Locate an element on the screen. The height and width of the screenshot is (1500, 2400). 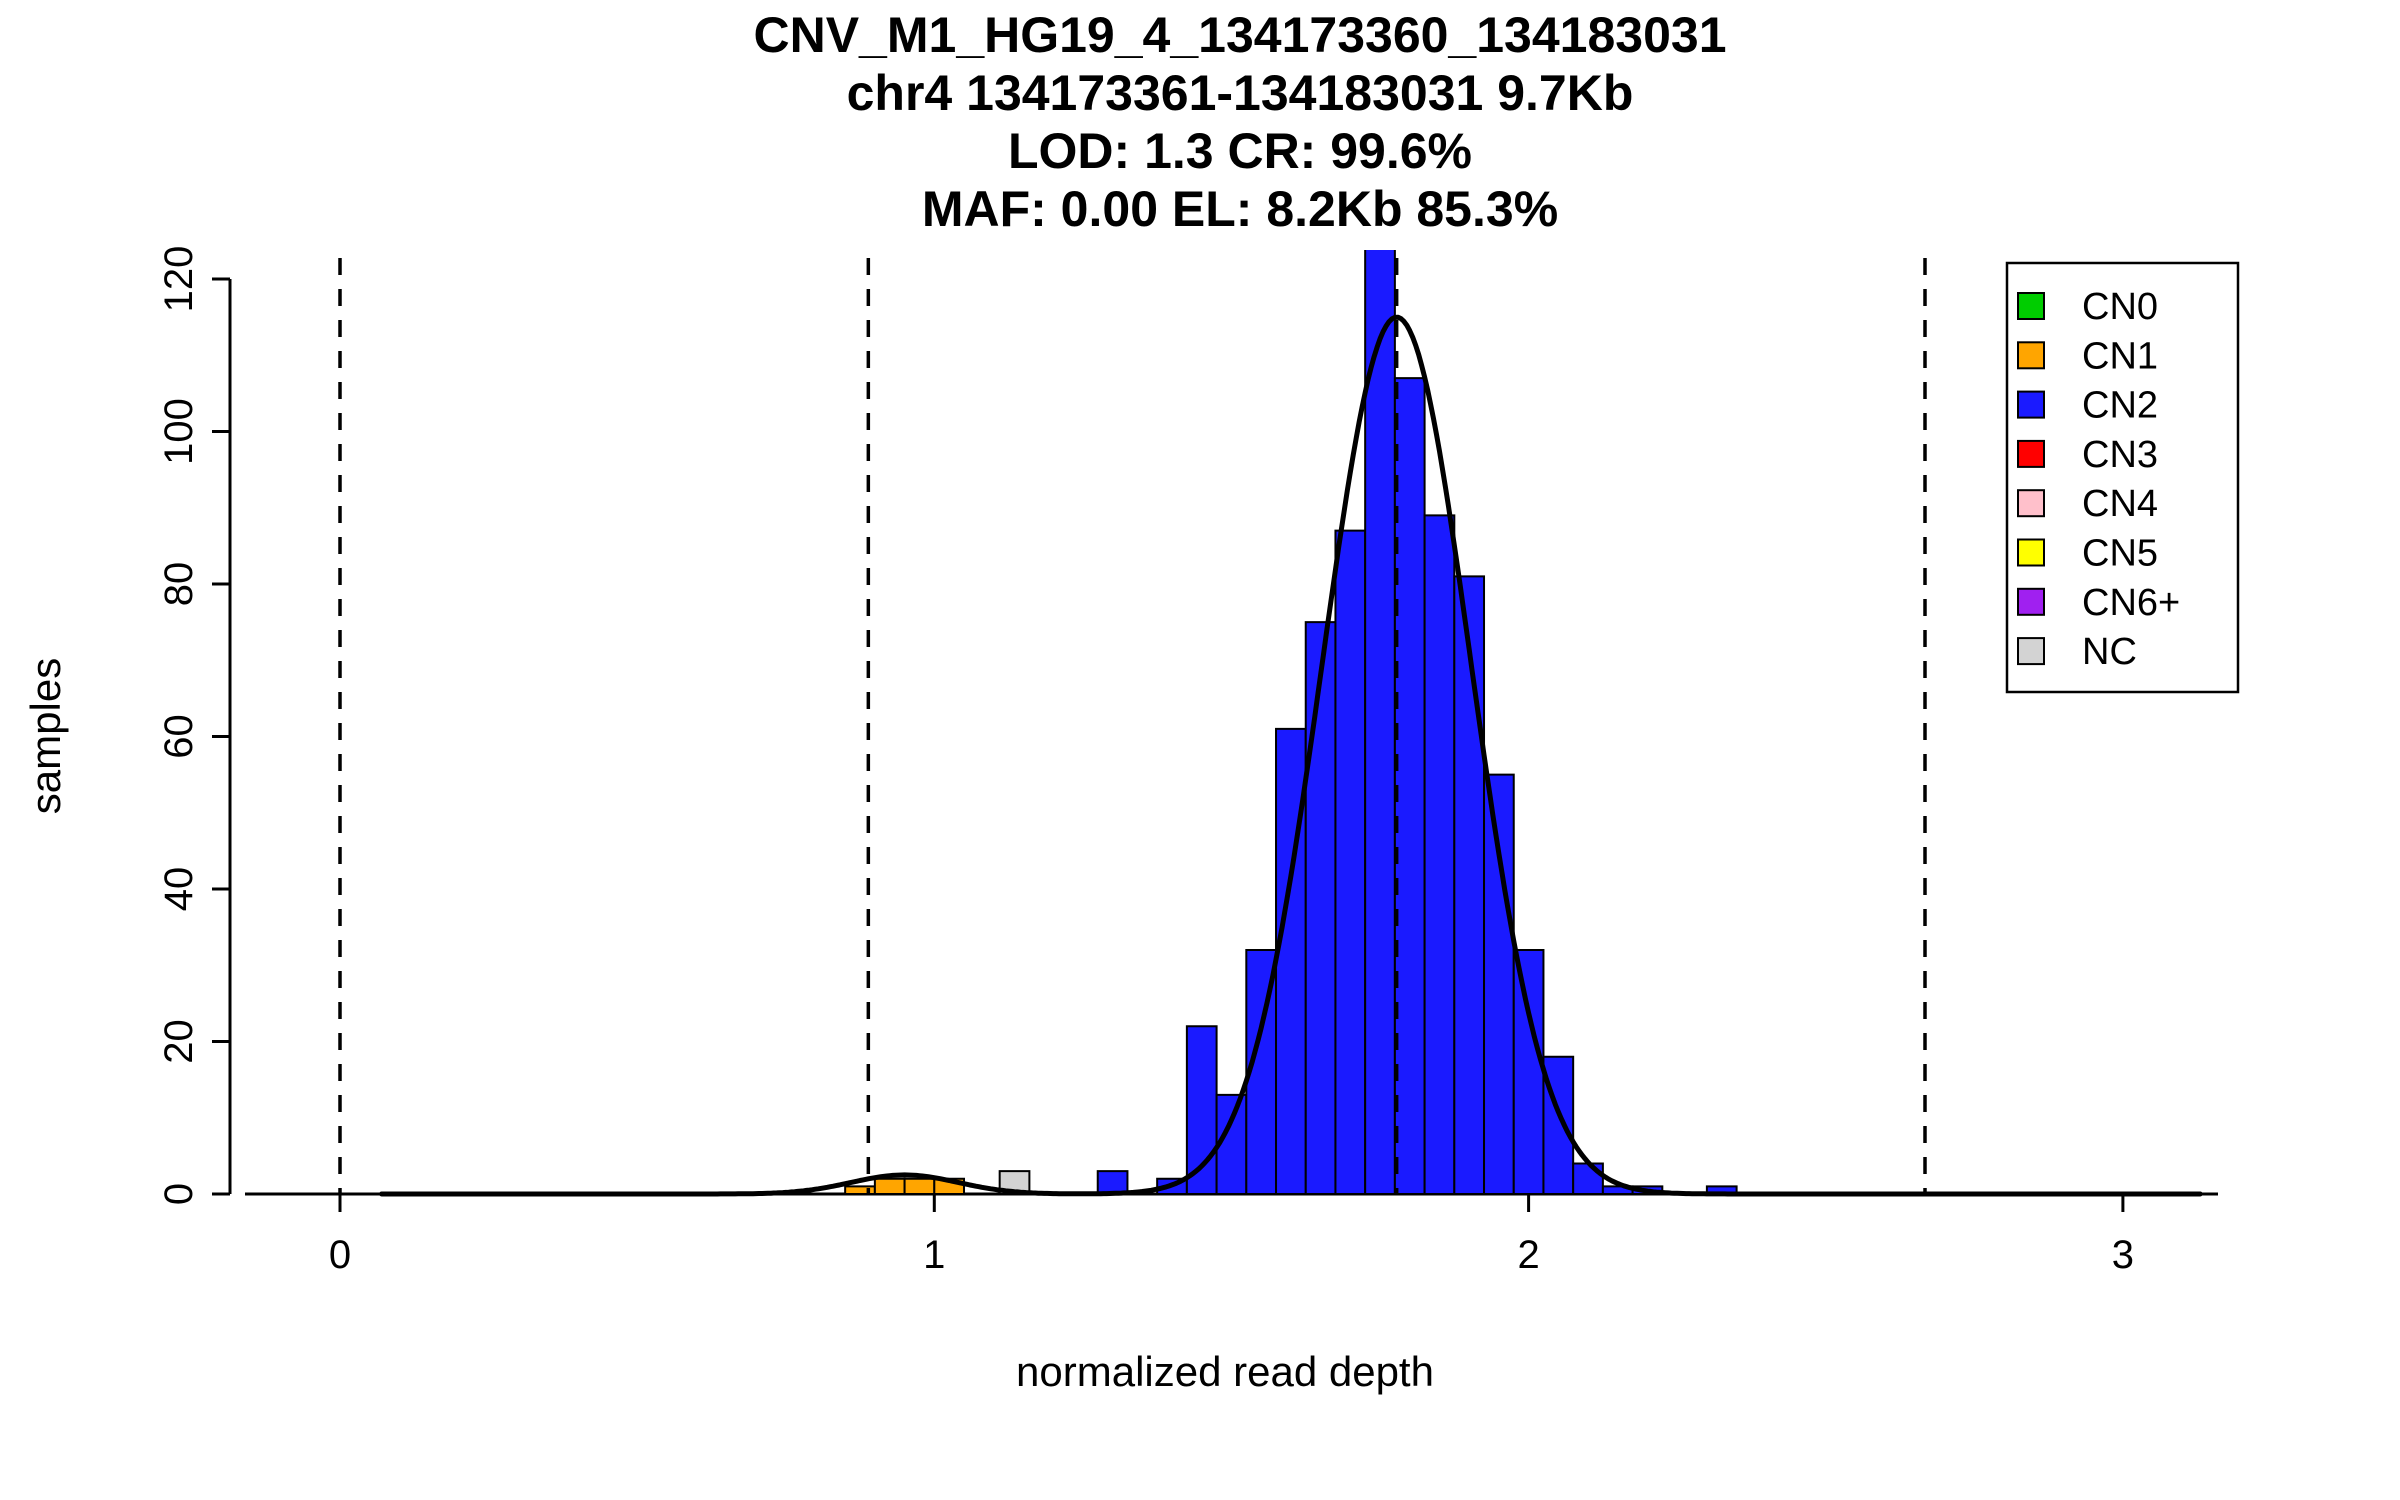
legend-box is located at coordinates (2122, 477).